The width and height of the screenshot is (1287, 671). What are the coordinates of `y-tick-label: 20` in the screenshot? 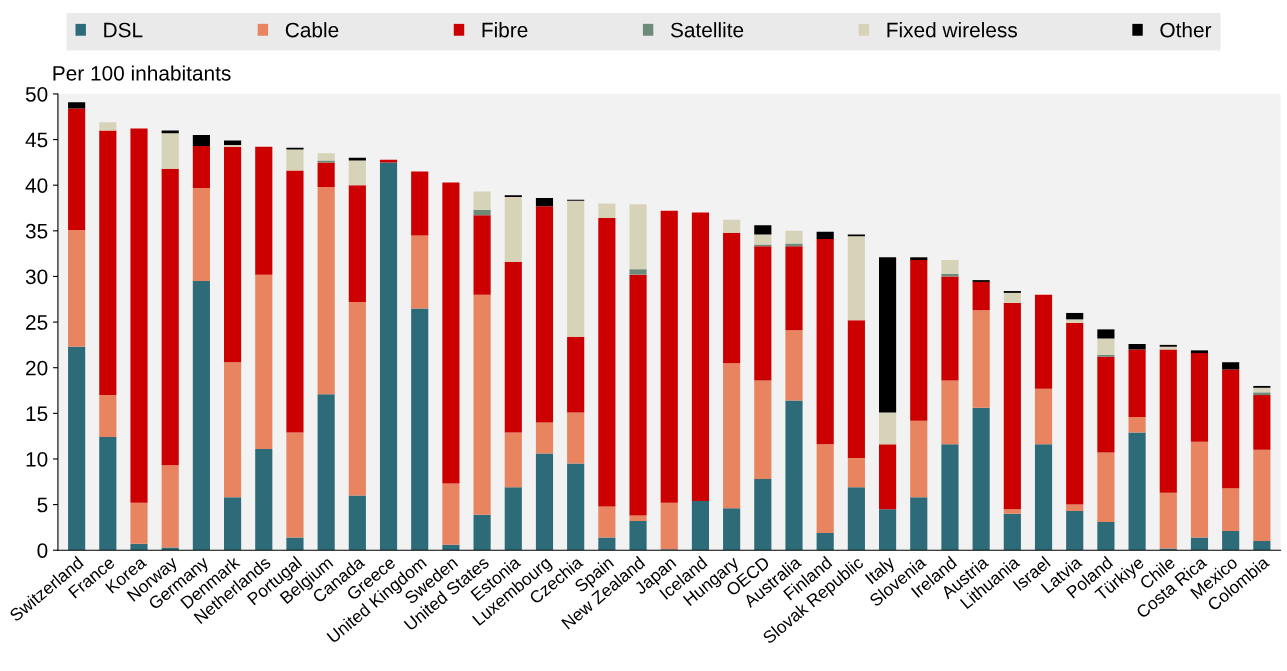 It's located at (37, 368).